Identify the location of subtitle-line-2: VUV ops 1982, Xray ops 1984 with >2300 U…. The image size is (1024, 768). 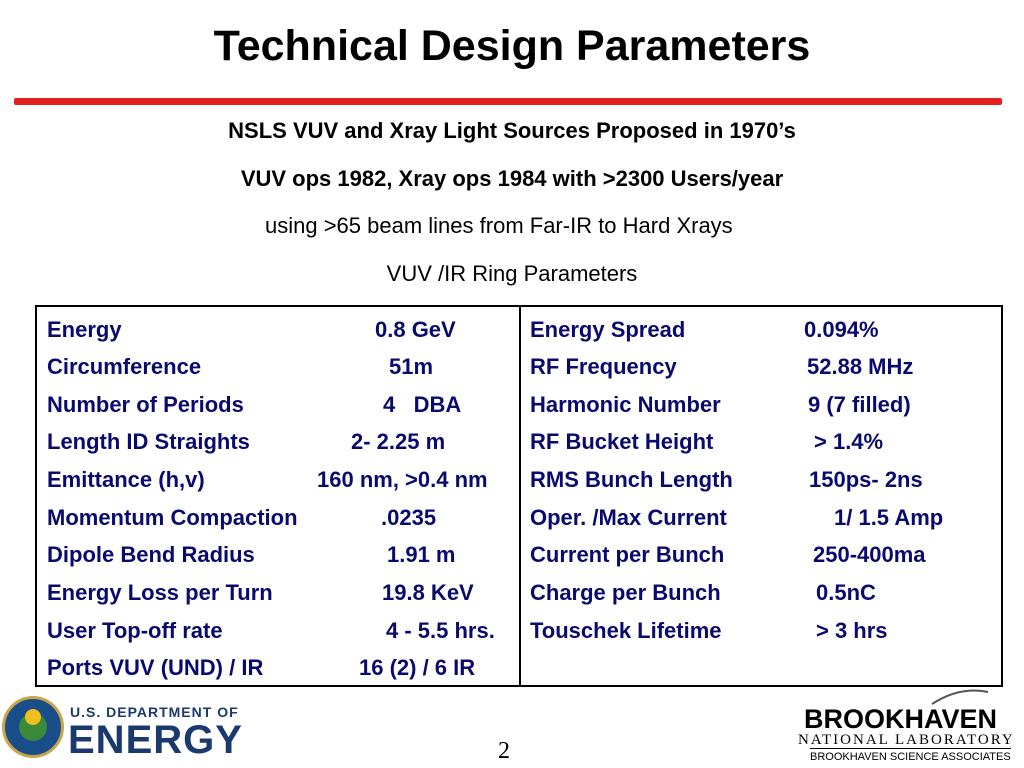
(512, 178).